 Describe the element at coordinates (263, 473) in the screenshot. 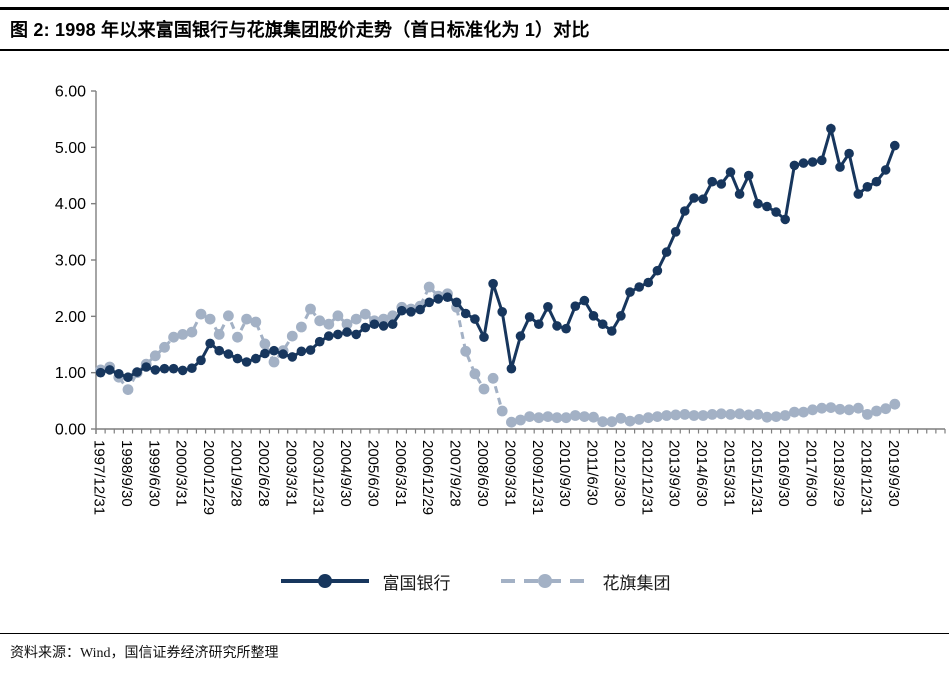

I see `x-tick-label: 2002/6/28` at that location.